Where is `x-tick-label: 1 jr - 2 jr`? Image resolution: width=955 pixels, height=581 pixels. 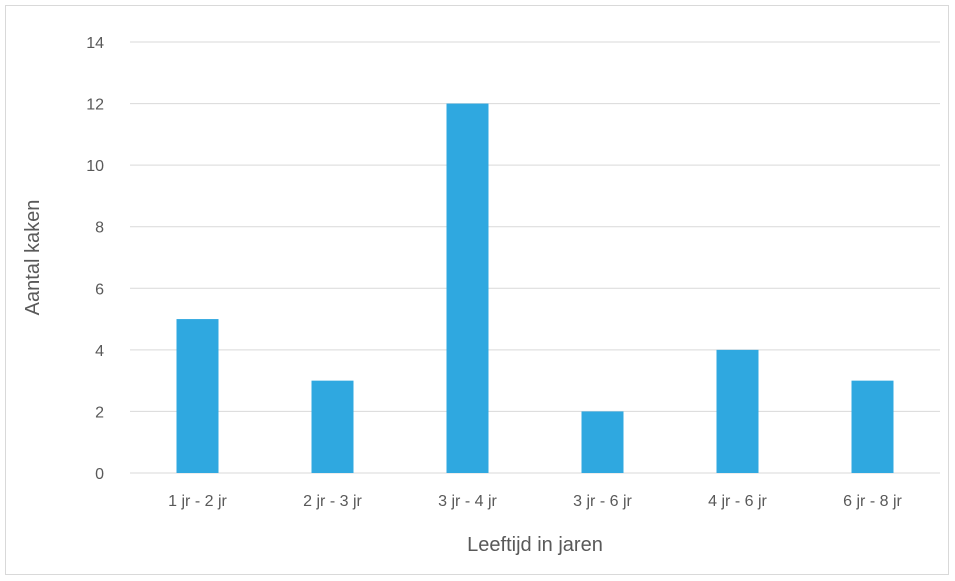 x-tick-label: 1 jr - 2 jr is located at coordinates (197, 501).